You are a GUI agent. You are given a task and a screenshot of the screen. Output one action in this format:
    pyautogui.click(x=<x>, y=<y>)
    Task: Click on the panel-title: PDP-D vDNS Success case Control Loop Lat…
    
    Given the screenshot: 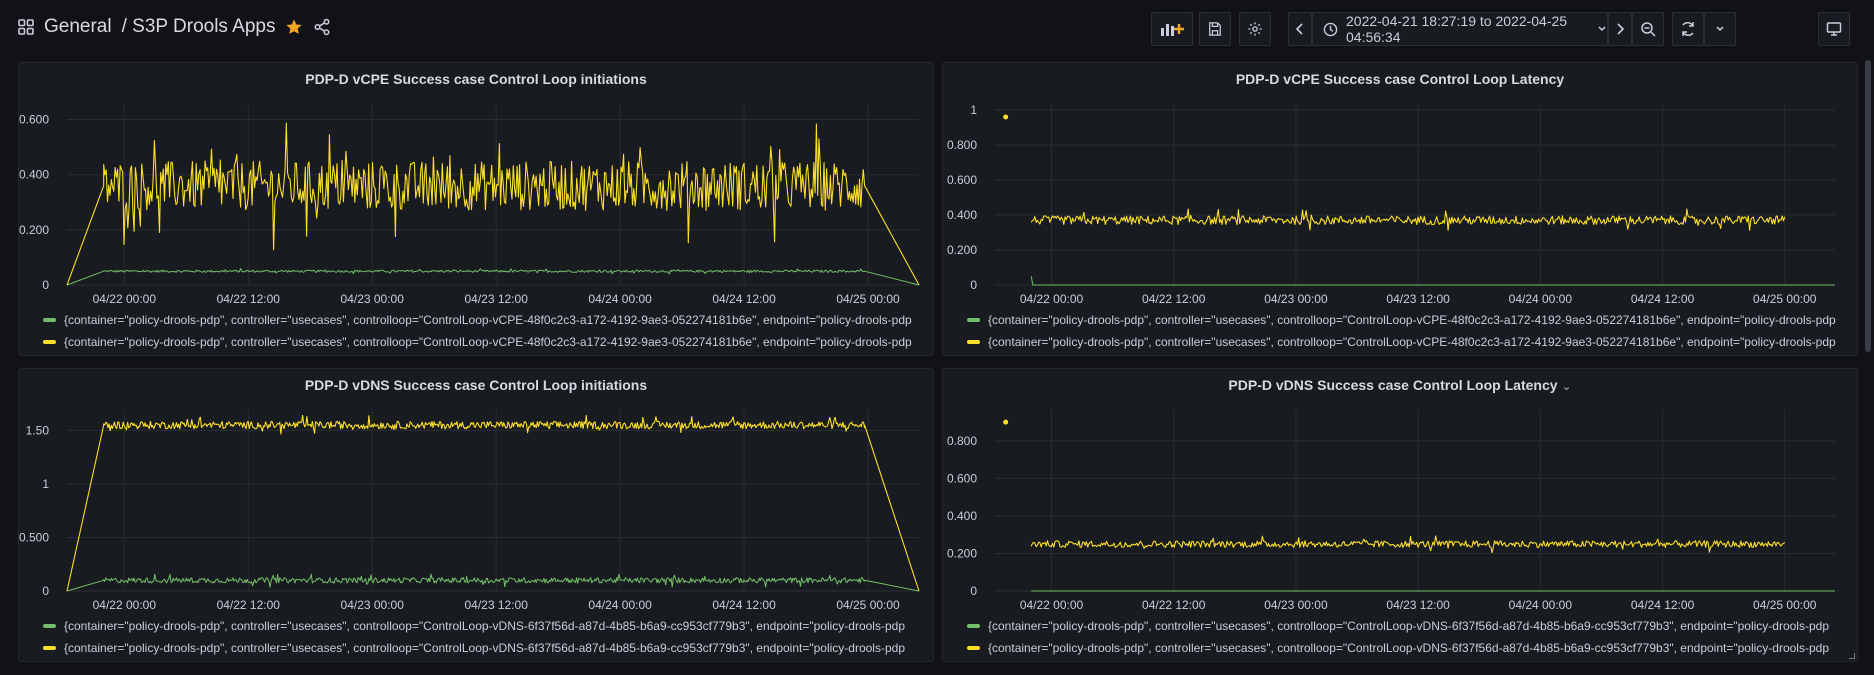 What is the action you would take?
    pyautogui.click(x=1393, y=385)
    